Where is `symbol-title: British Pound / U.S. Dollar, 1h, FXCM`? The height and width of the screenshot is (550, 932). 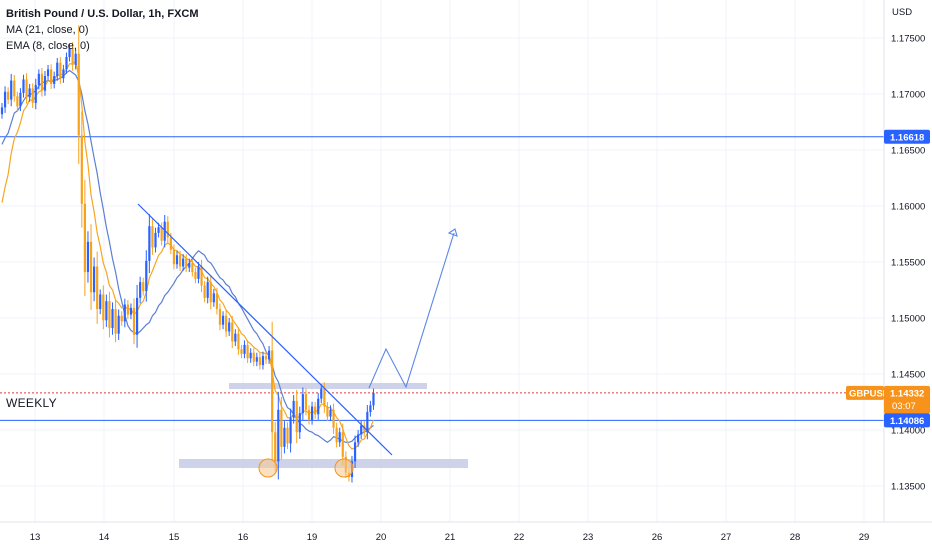 symbol-title: British Pound / U.S. Dollar, 1h, FXCM is located at coordinates (102, 14).